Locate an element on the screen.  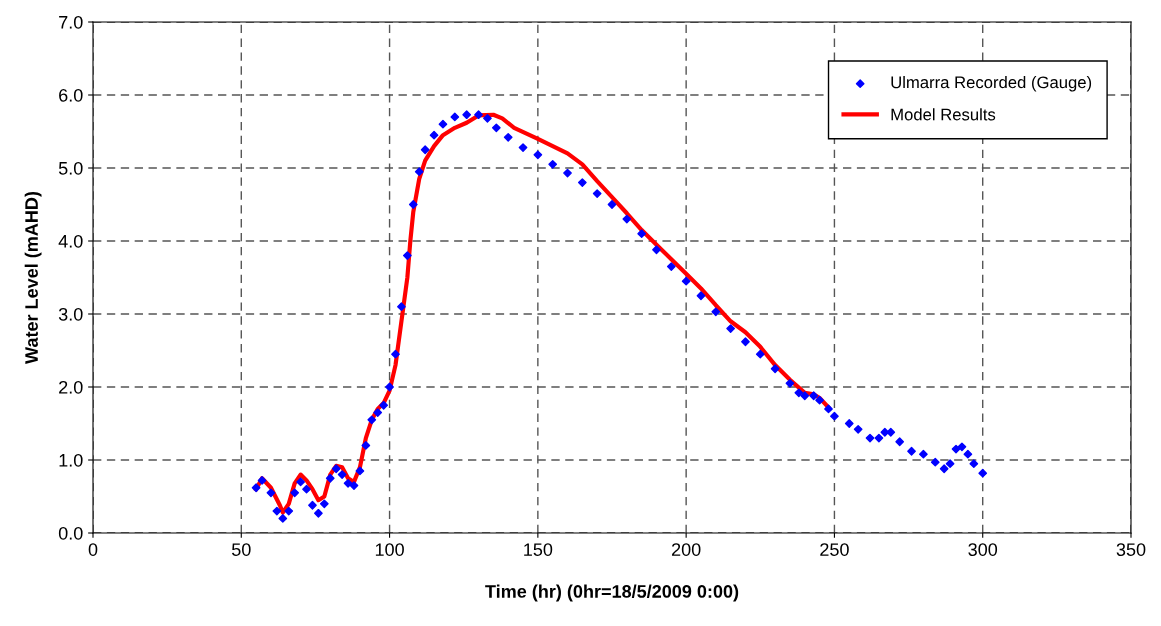
x-tick-label: 300 is located at coordinates (983, 549).